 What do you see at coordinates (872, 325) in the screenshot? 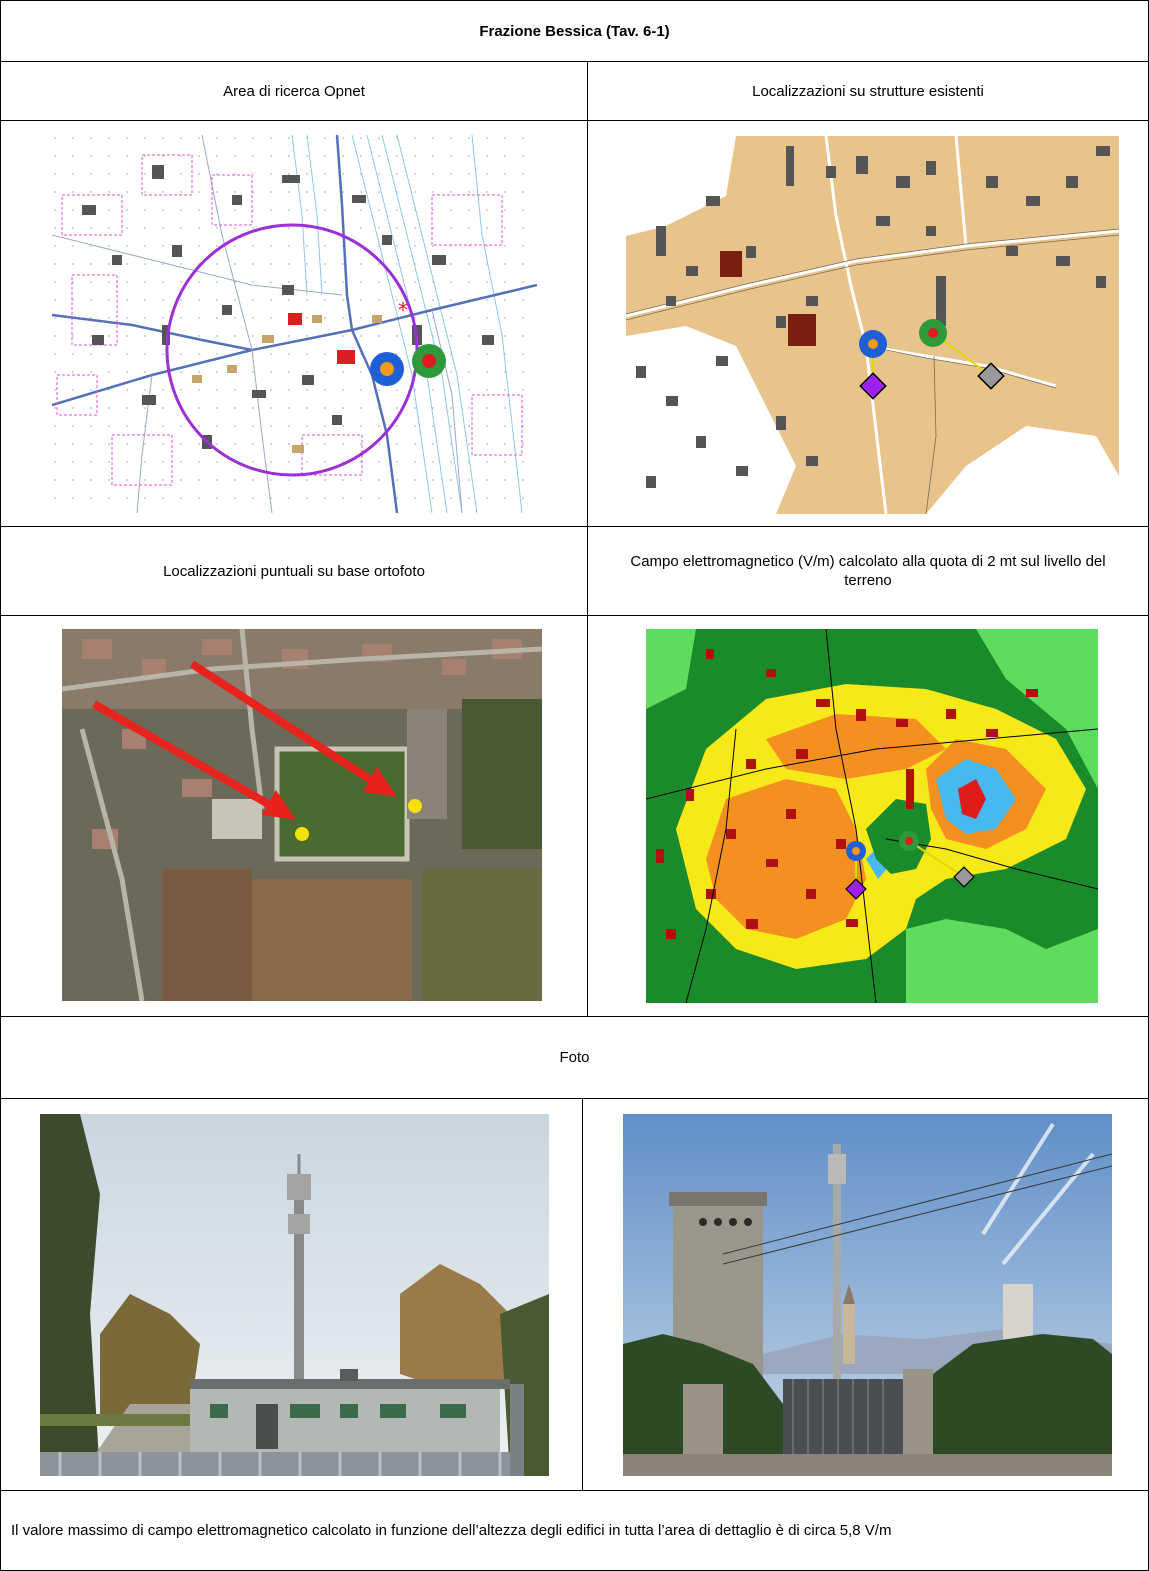
I see `existing-structures-map` at bounding box center [872, 325].